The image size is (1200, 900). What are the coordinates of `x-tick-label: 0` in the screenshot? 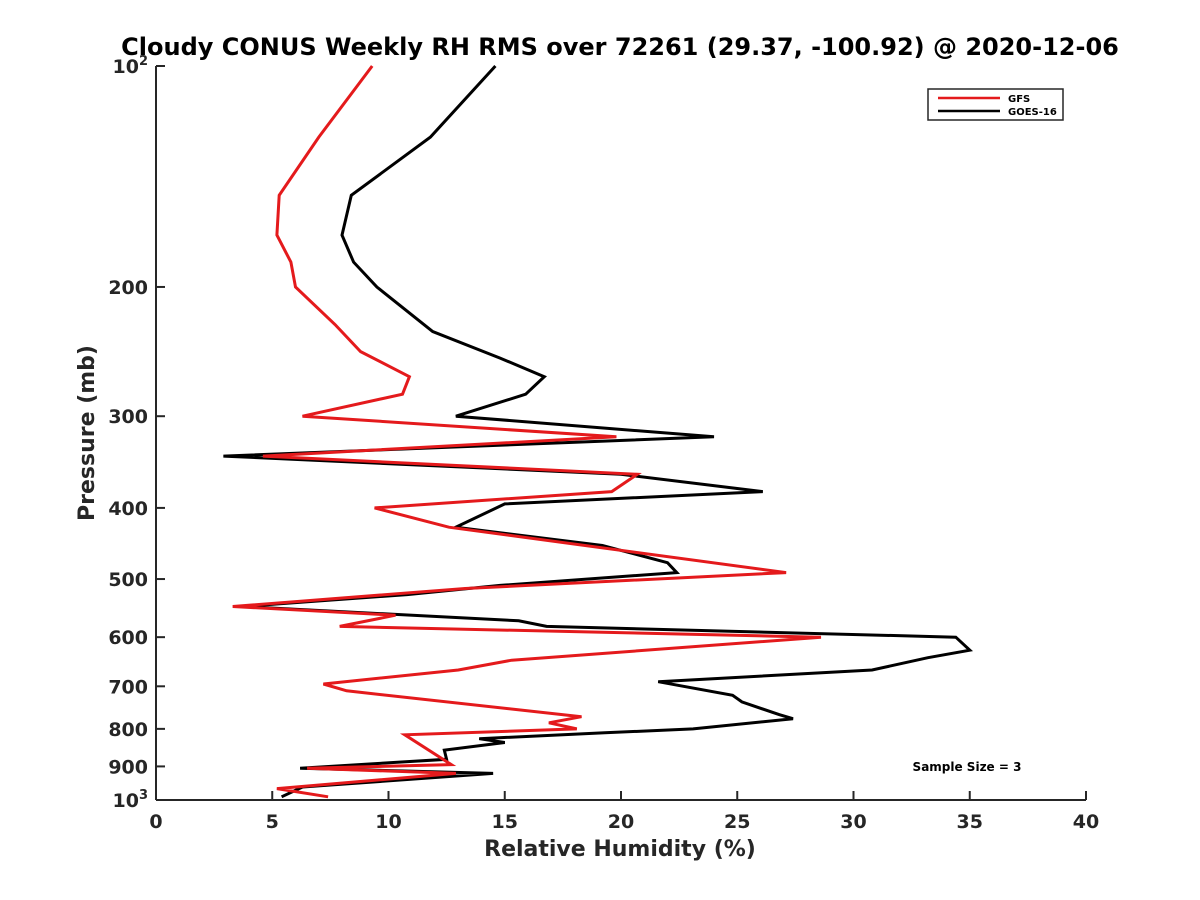 It's located at (155, 822).